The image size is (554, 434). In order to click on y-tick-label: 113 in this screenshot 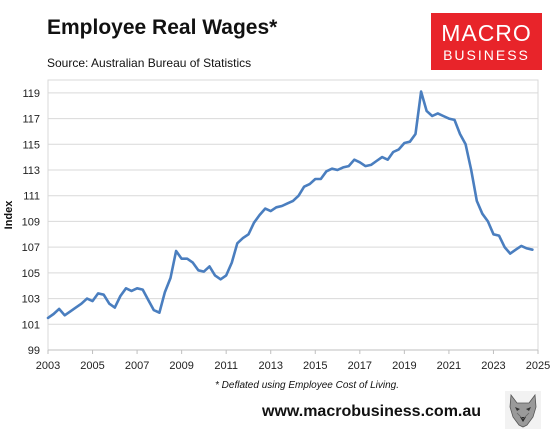, I will do `click(31, 171)`.